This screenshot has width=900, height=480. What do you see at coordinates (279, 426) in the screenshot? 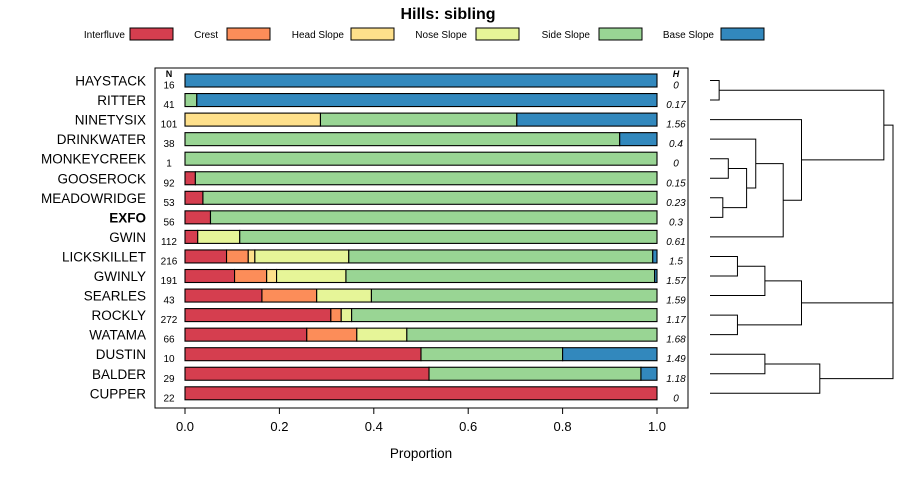
I see `x-tick-label-1: 0.2` at bounding box center [279, 426].